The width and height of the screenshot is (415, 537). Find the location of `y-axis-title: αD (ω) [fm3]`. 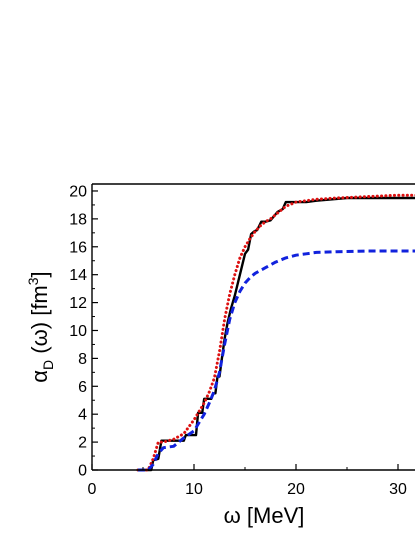

y-axis-title: αD (ω) [fm3] is located at coordinates (40, 326).